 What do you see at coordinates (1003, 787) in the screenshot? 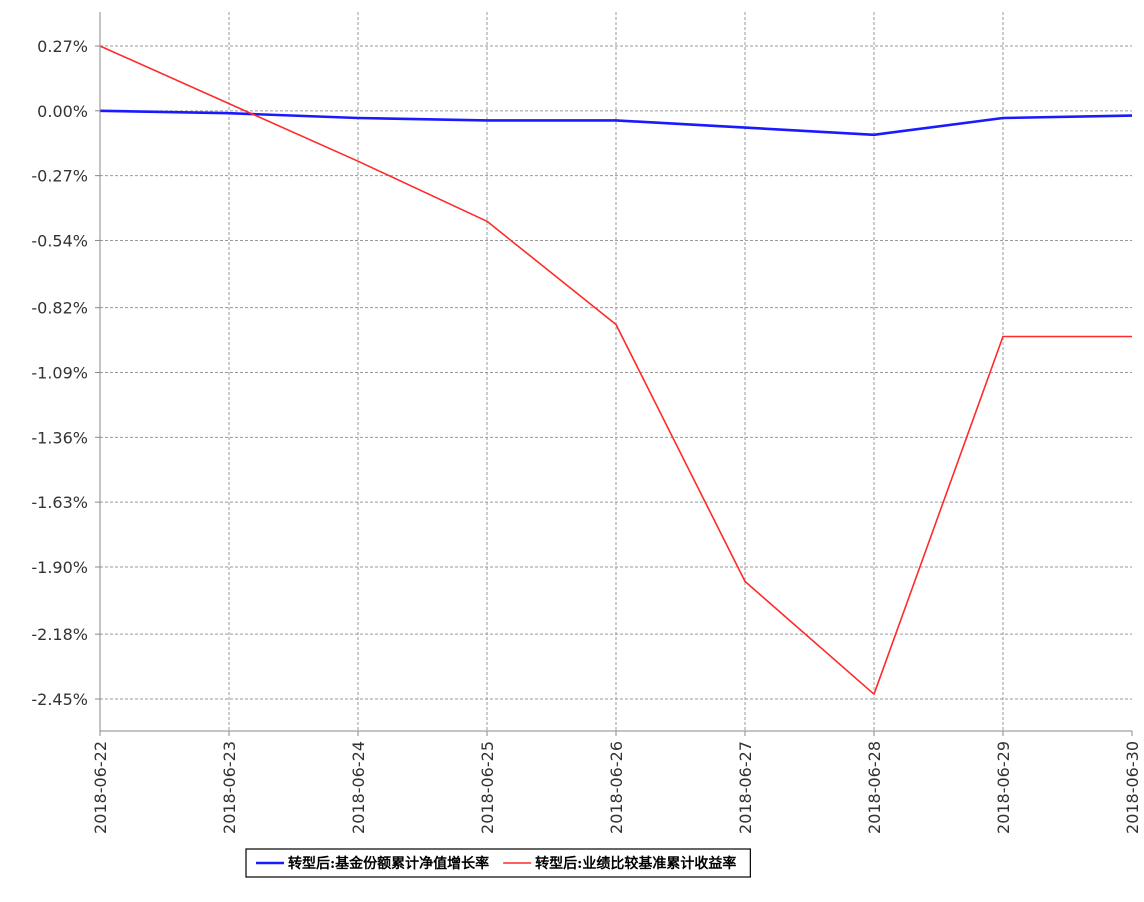
I see `x-tick-label: 2018-06-29` at bounding box center [1003, 787].